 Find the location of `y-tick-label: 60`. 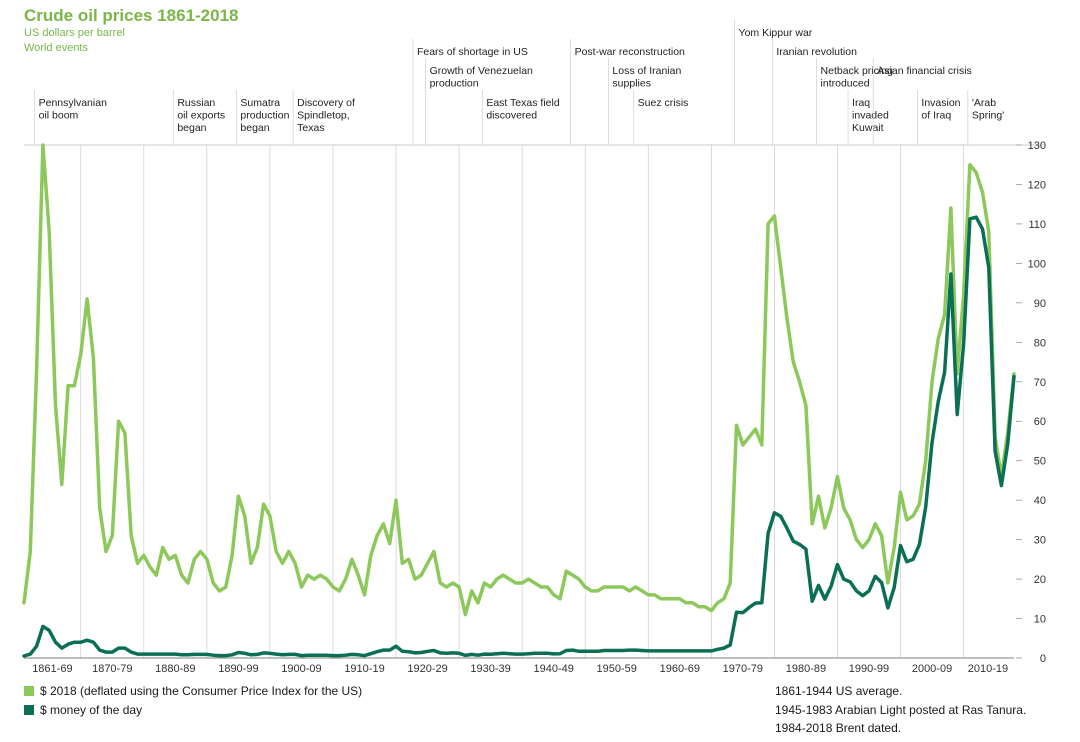

y-tick-label: 60 is located at coordinates (1040, 422).